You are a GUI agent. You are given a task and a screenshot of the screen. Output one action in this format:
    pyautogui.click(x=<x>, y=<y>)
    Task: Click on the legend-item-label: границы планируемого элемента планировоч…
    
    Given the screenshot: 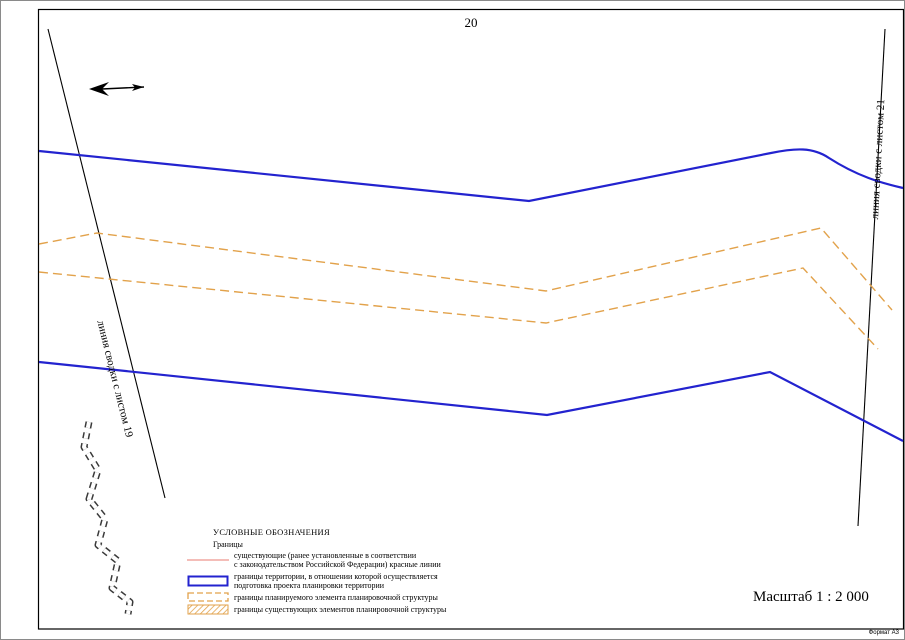 What is the action you would take?
    pyautogui.click(x=336, y=597)
    